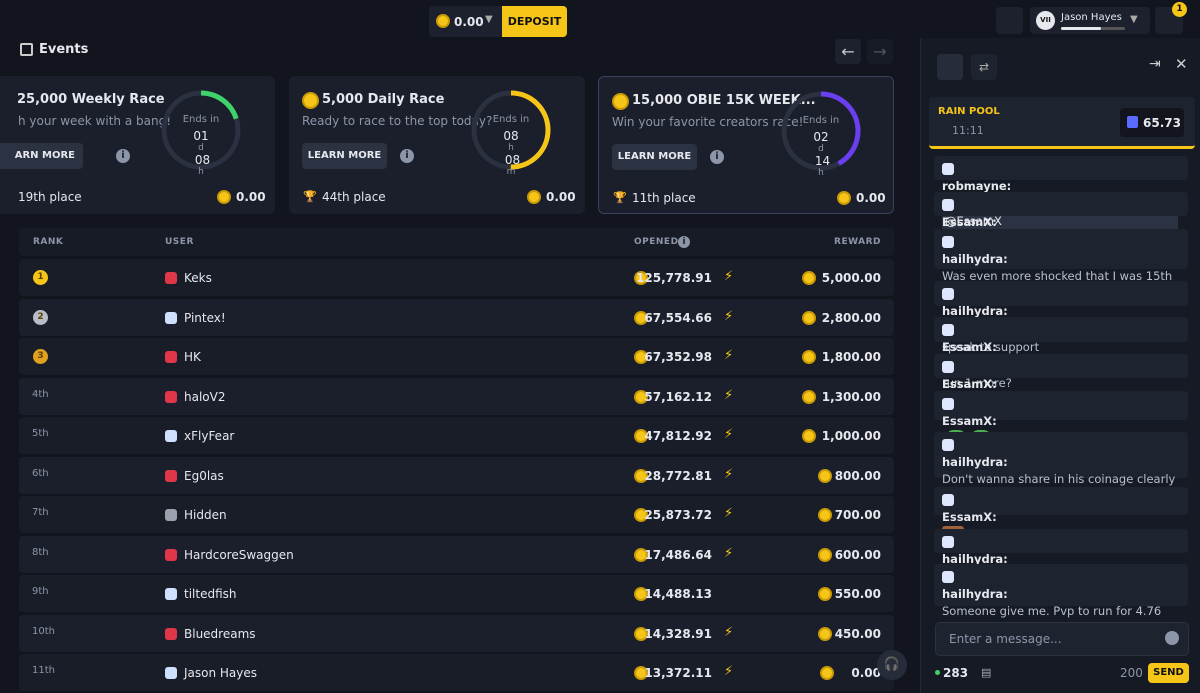  I want to click on chat-message: EssamX:why u called bots so fast, so click(1061, 381).